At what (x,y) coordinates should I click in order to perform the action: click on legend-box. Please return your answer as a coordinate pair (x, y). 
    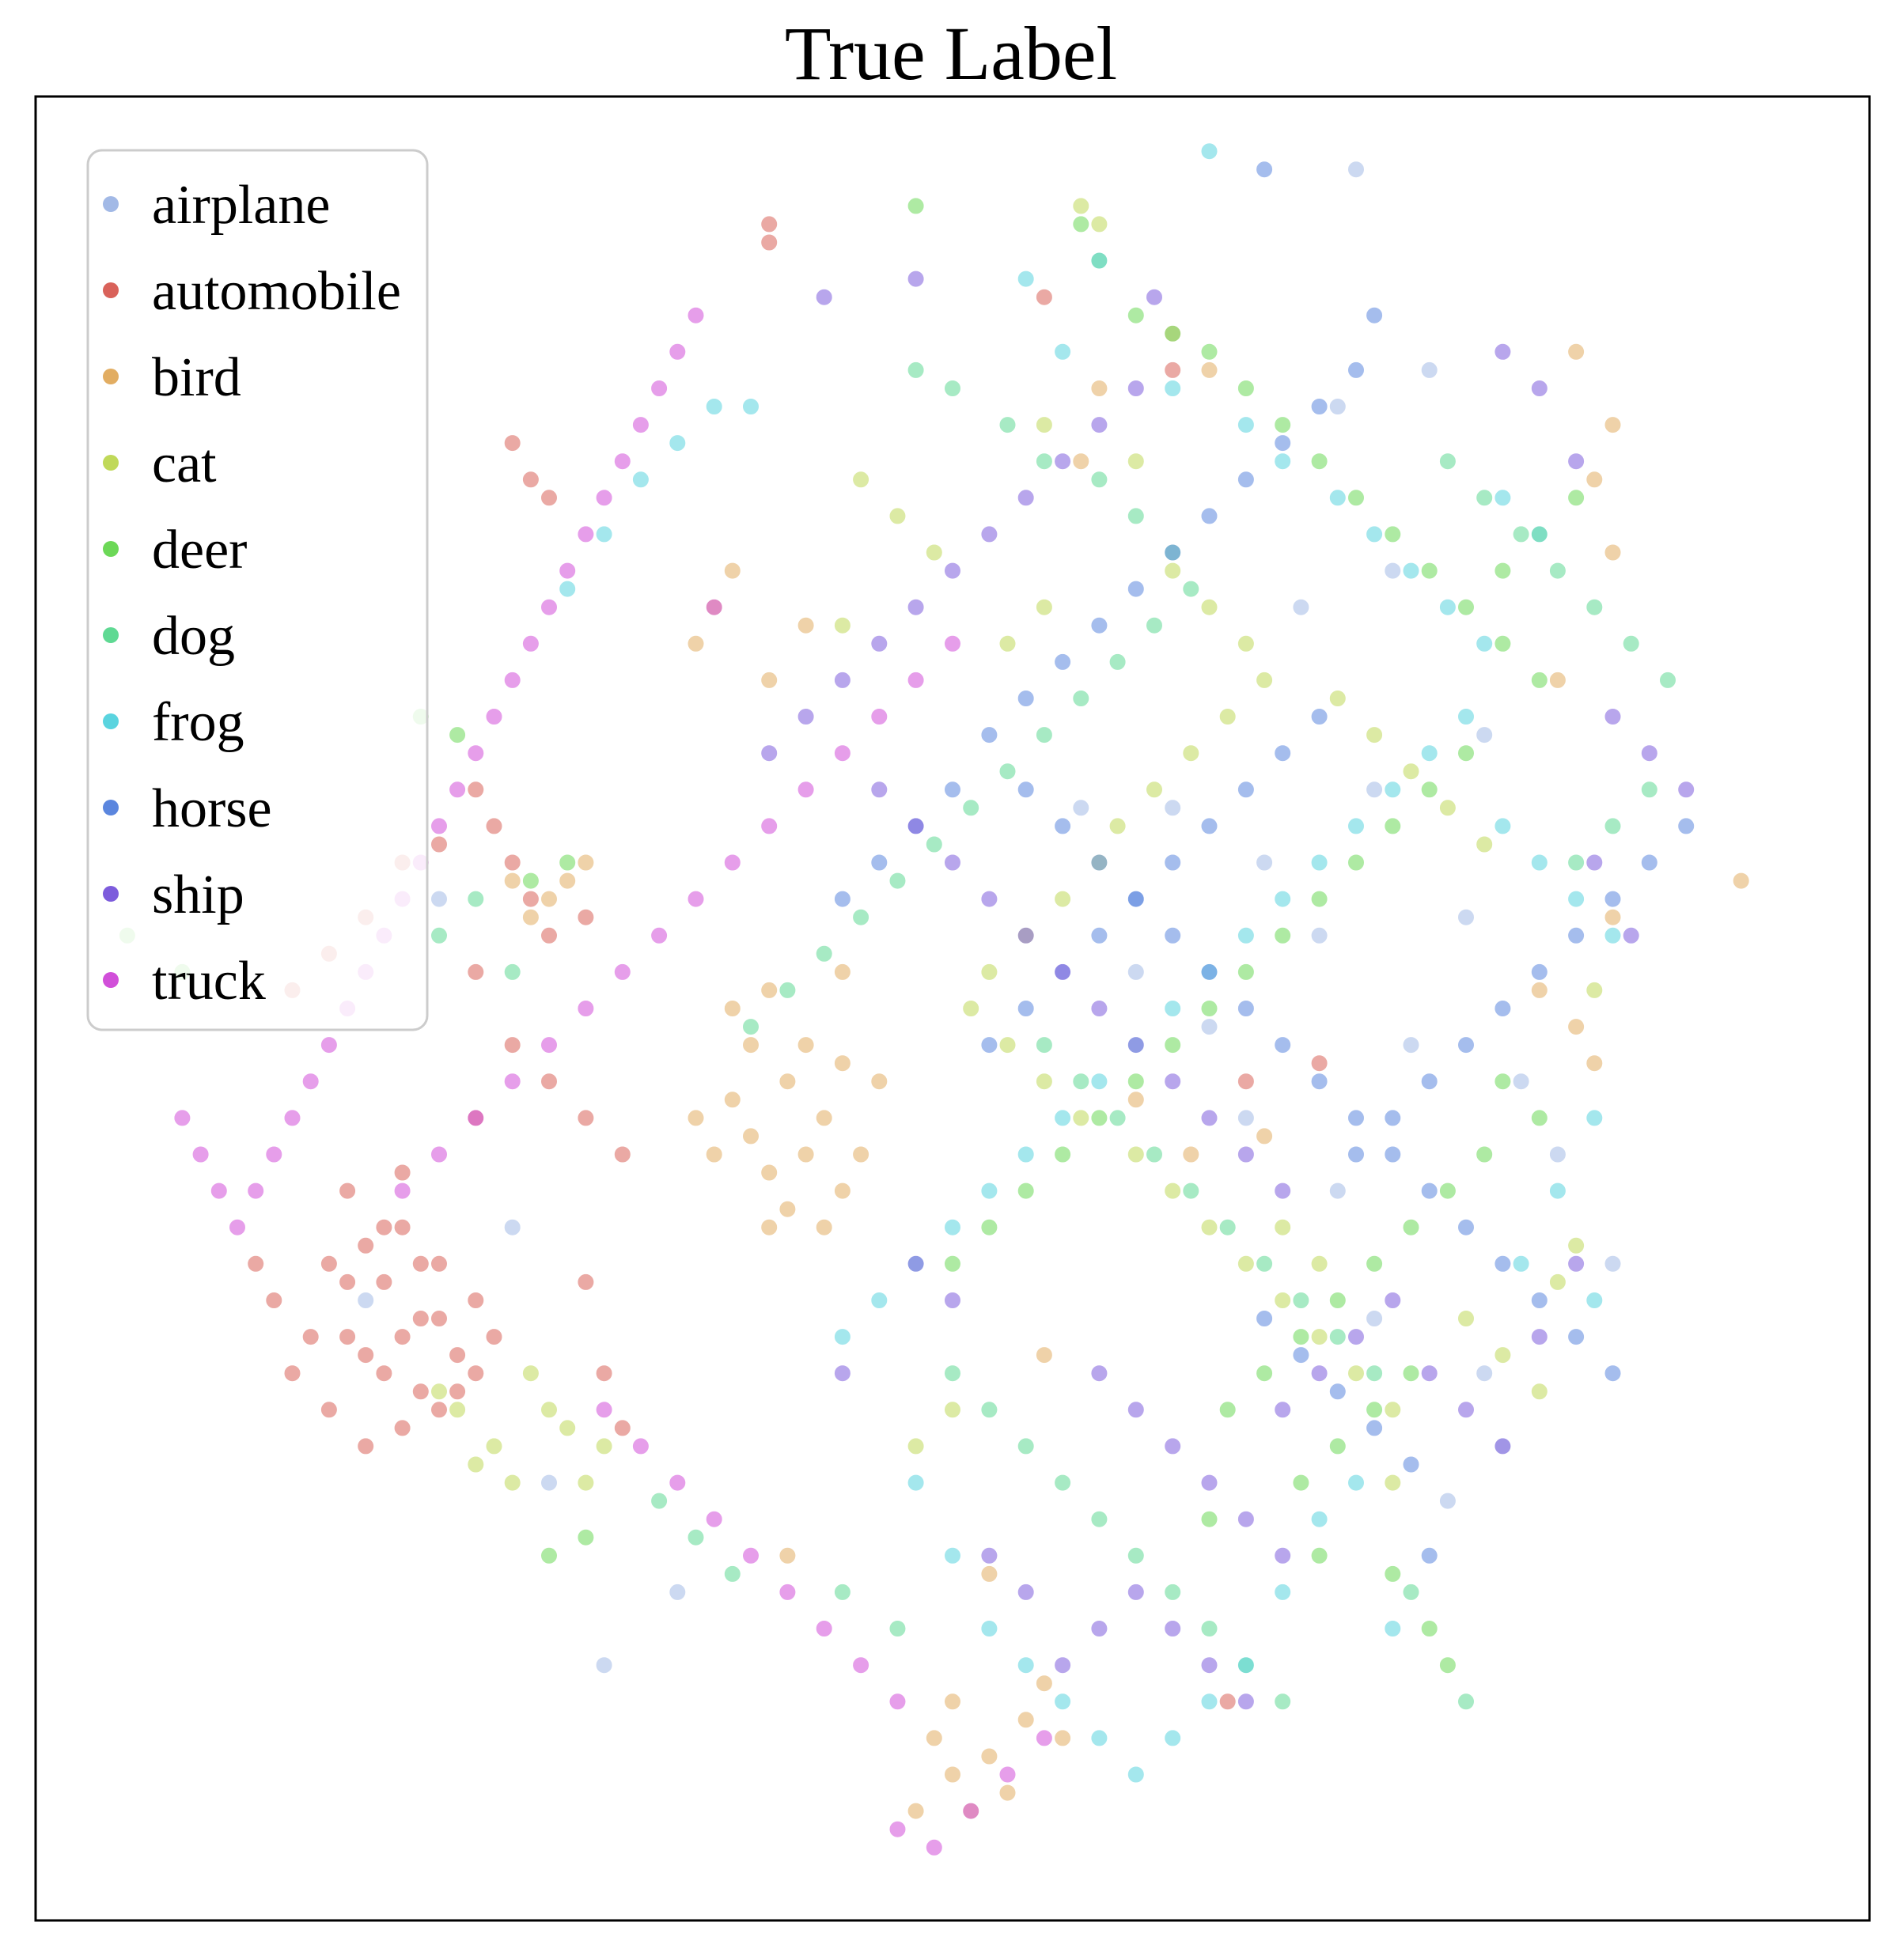
    Looking at the image, I should click on (257, 590).